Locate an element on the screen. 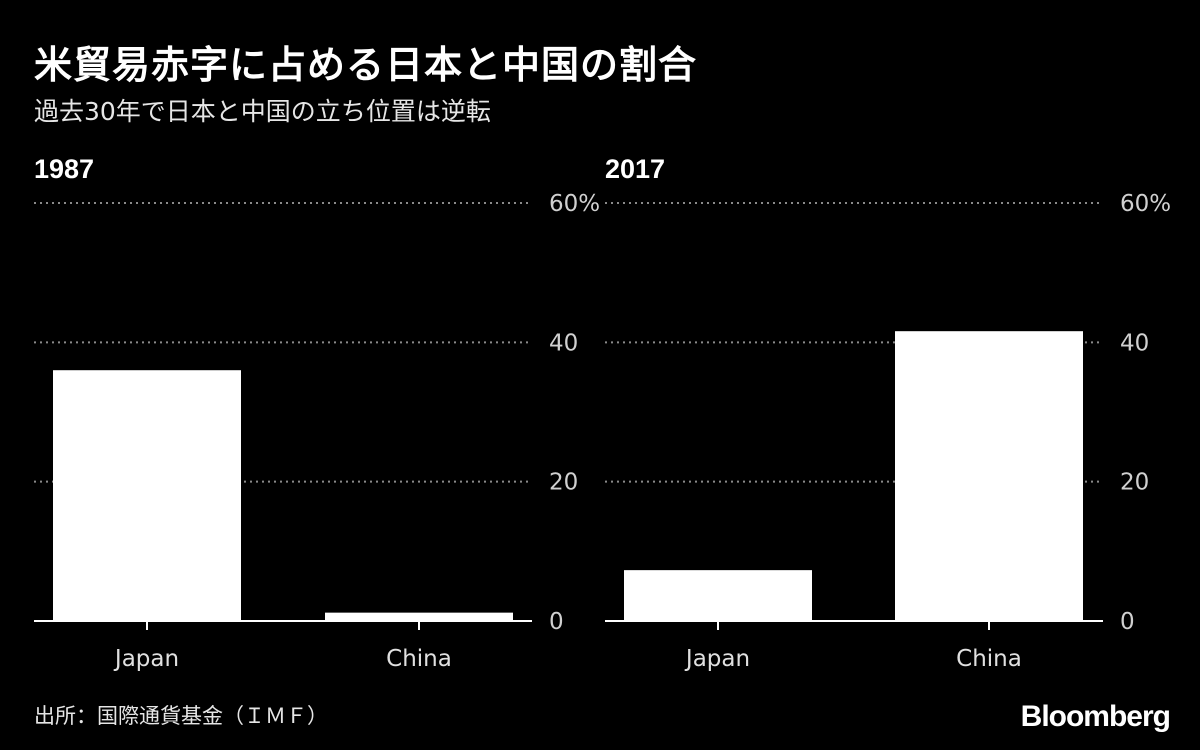 This screenshot has width=1200, height=750. bar-china-1987 is located at coordinates (419, 616).